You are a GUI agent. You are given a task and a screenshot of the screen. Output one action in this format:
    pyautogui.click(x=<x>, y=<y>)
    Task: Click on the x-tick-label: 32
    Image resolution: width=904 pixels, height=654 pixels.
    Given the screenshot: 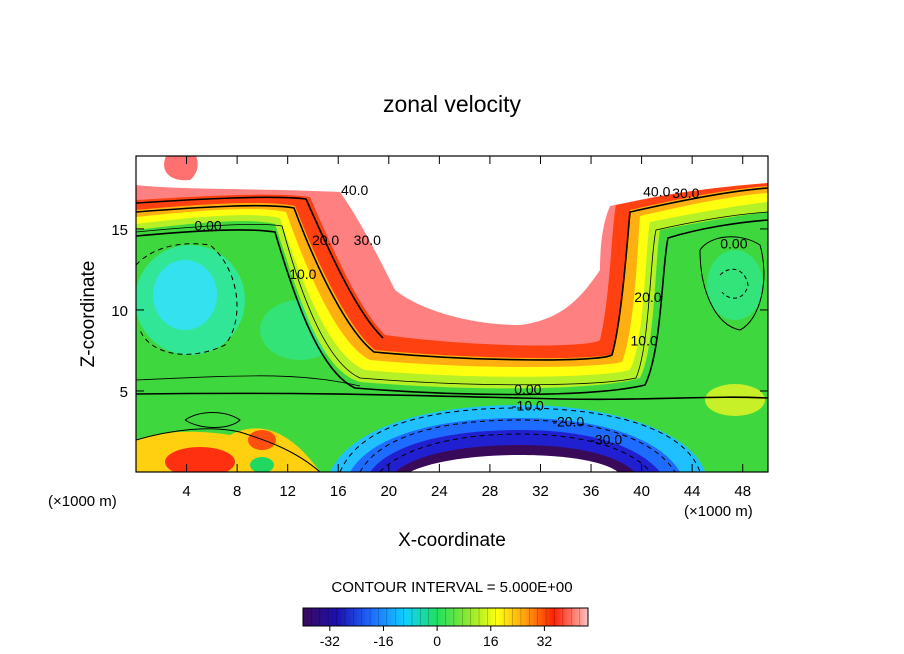 What is the action you would take?
    pyautogui.click(x=540, y=491)
    